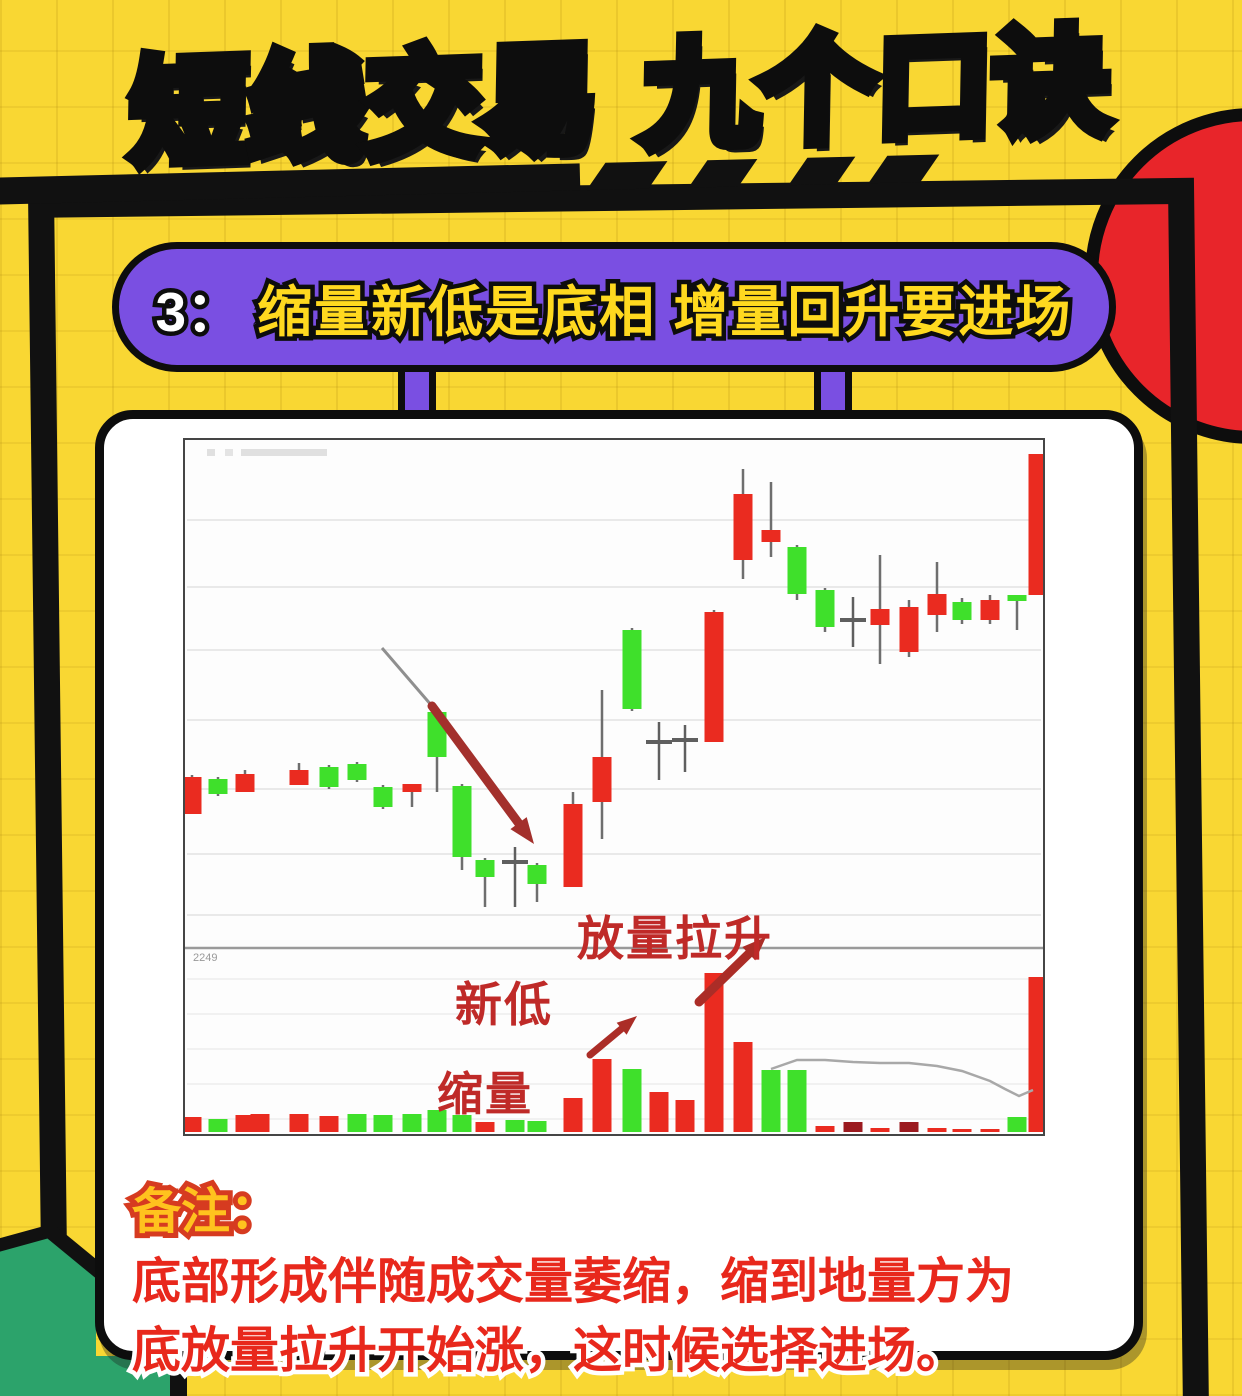  Describe the element at coordinates (548, 1352) in the screenshot. I see `note-line2-text: 底放量拉升开始涨，这时候选择进场。` at that location.